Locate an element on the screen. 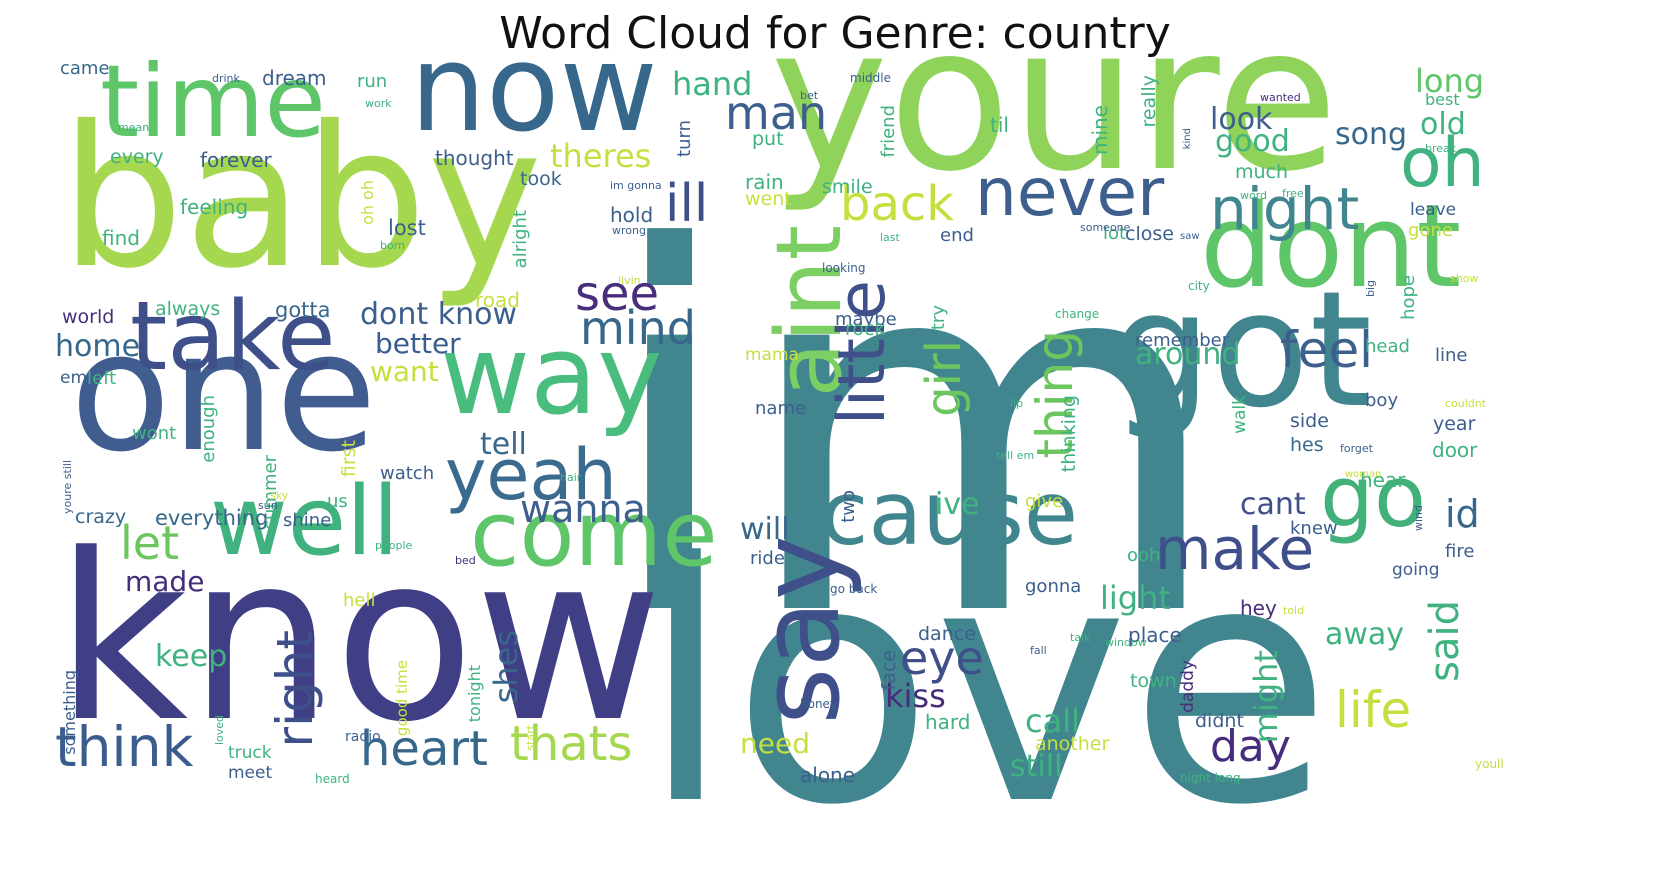  word-truck: truck is located at coordinates (250, 753).